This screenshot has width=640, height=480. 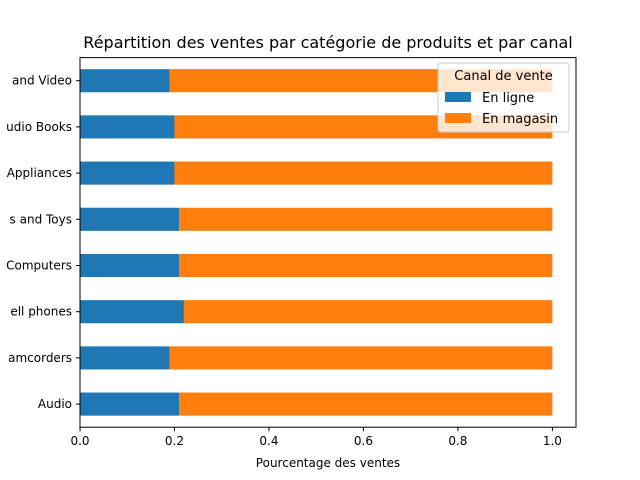 I want to click on y-tick-label: and Video, so click(x=42, y=81).